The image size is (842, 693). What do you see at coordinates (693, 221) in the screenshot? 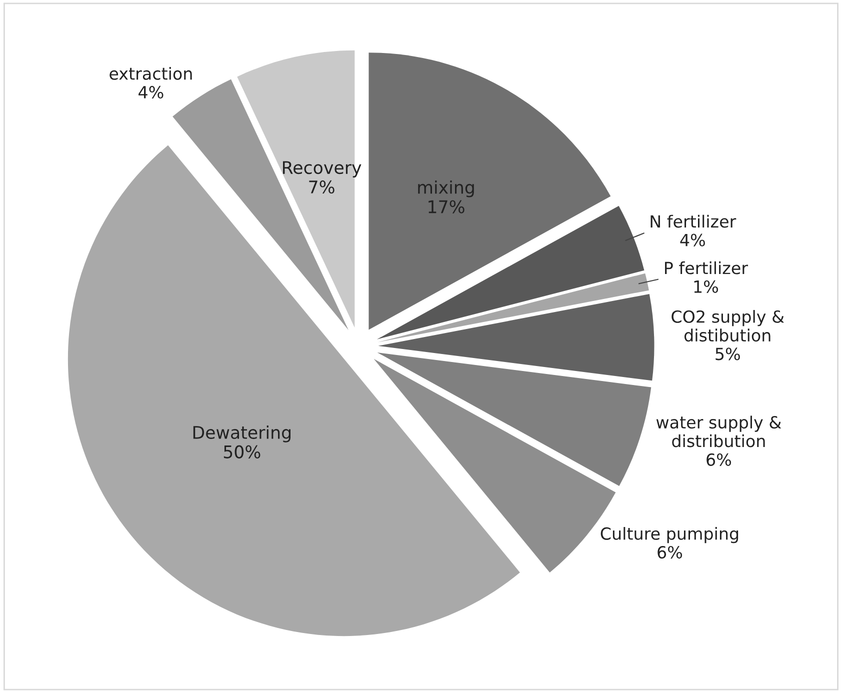
I see `slice-label: N fertilizer` at bounding box center [693, 221].